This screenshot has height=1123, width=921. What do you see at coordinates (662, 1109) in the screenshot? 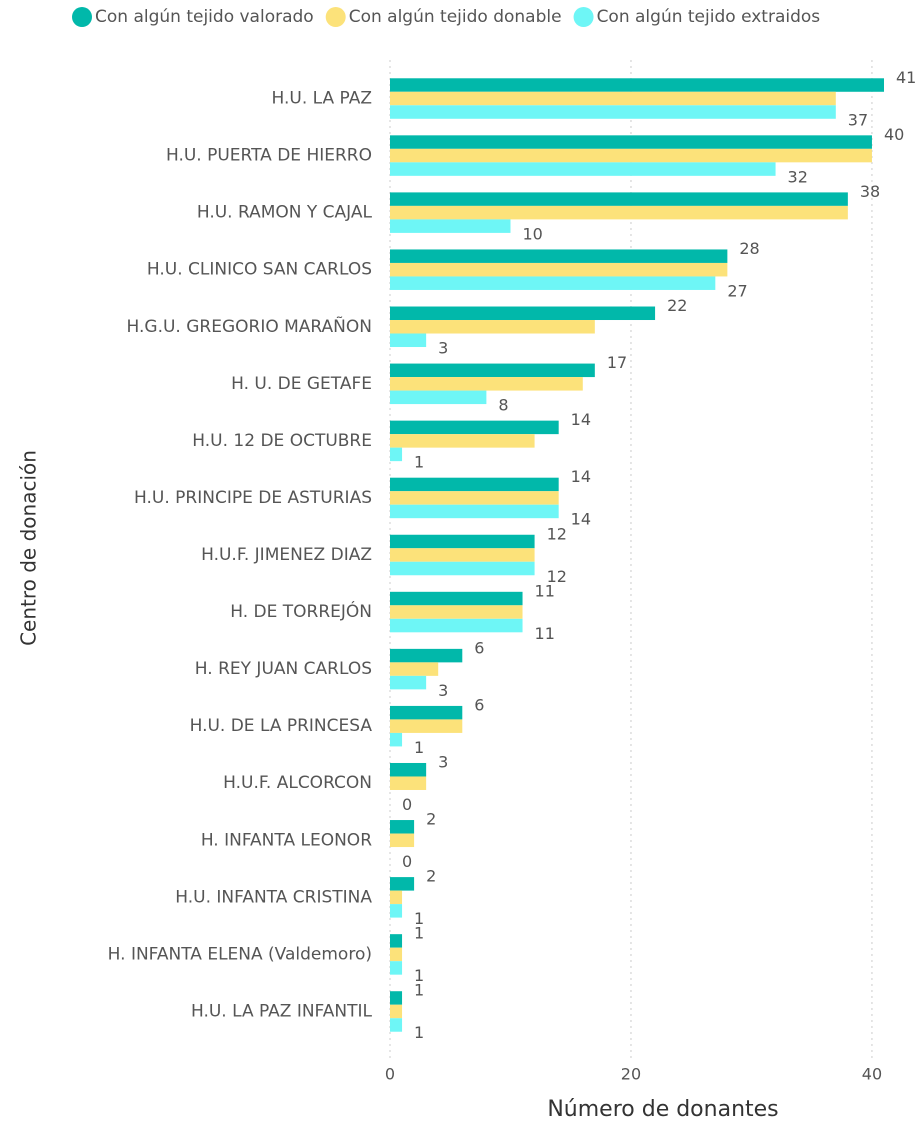
I see `x-axis-title: Número de donantes` at bounding box center [662, 1109].